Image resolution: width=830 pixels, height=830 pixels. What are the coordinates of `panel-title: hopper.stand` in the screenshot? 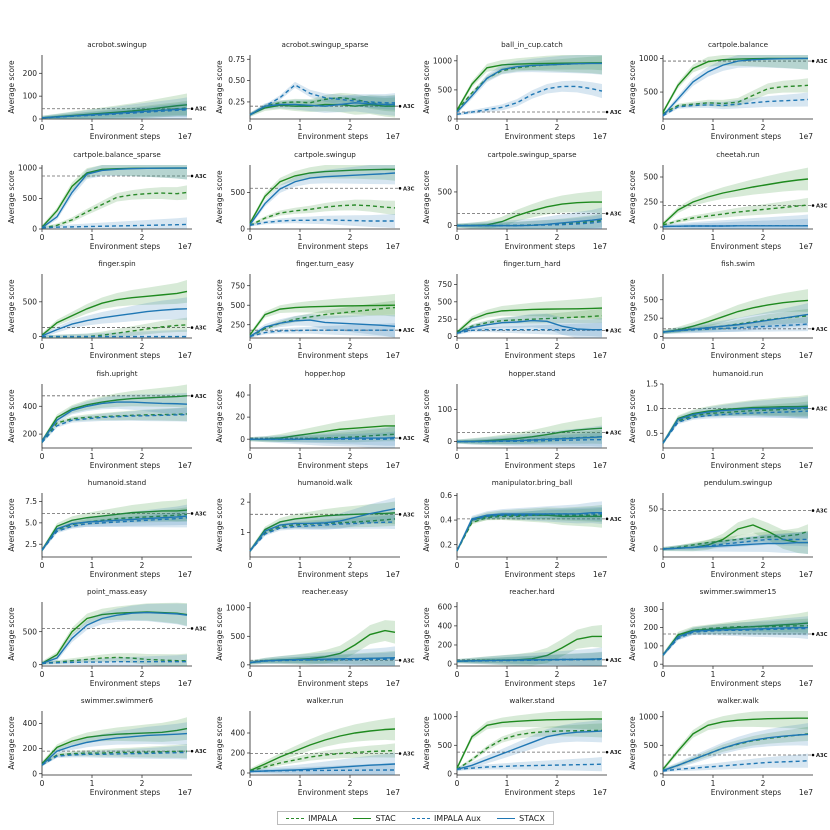 It's located at (531, 373).